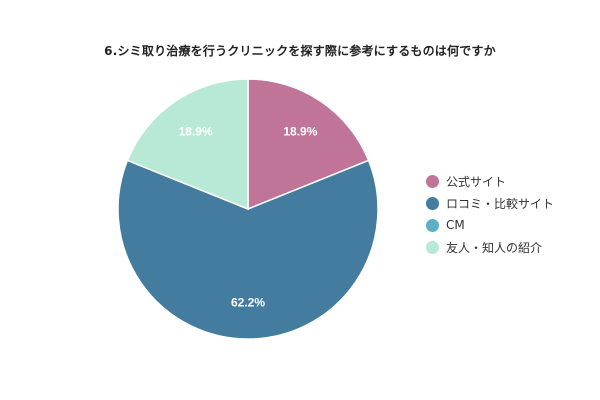  What do you see at coordinates (300, 51) in the screenshot?
I see `chart-title: 6.シミ取り治療を行うクリニックを探す際に参考にするものは何ですか` at bounding box center [300, 51].